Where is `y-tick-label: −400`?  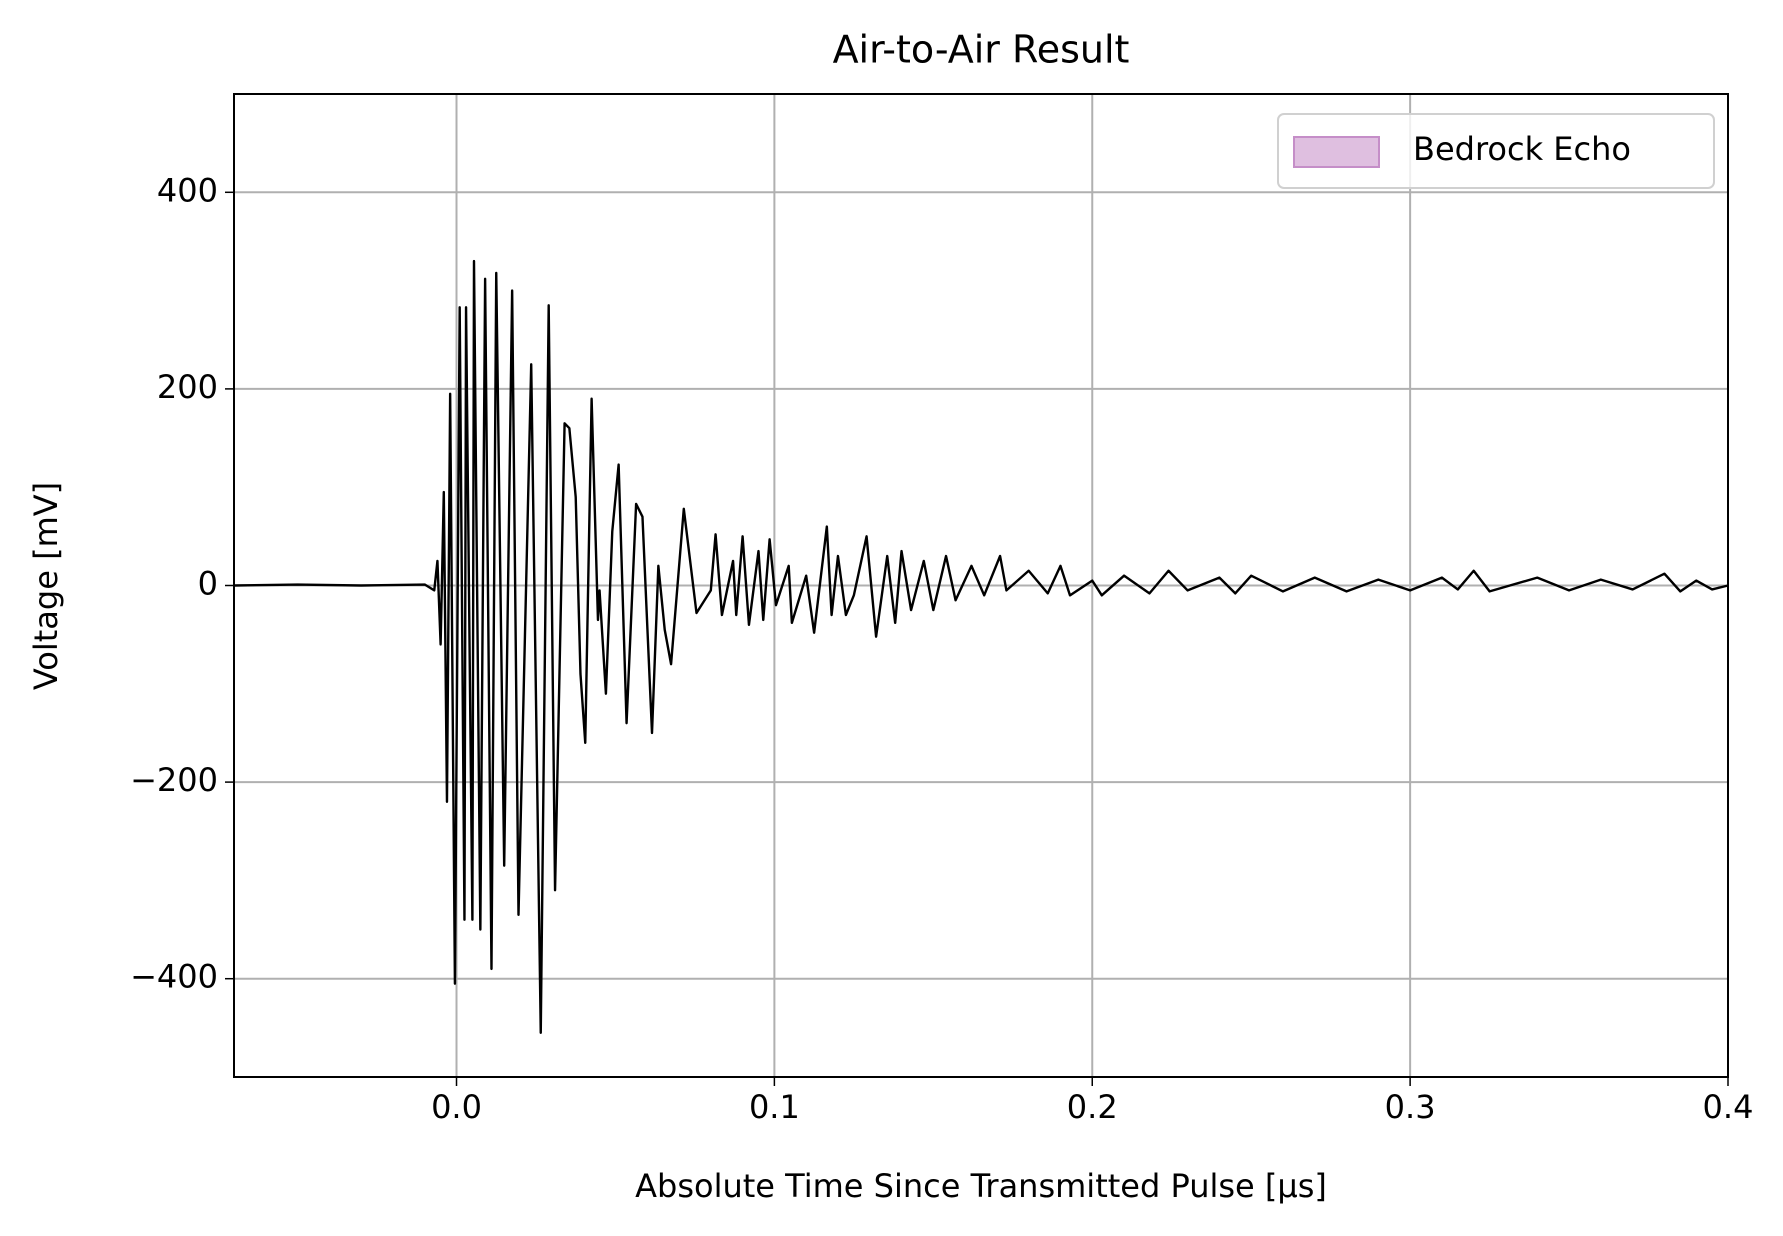 y-tick-label: −400 is located at coordinates (174, 977).